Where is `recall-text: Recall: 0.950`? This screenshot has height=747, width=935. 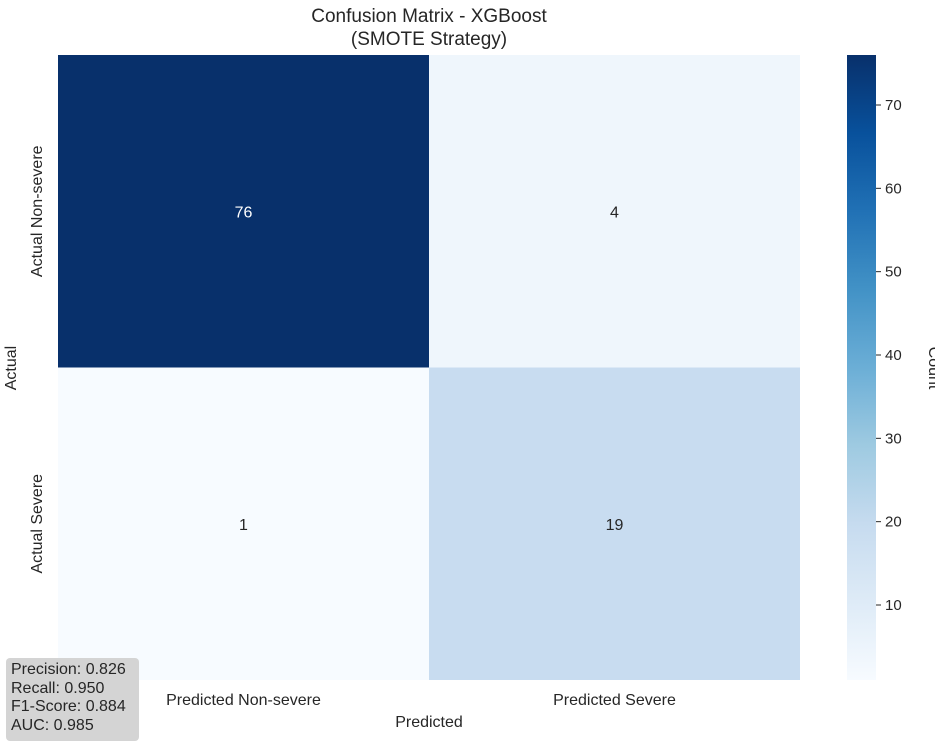
recall-text: Recall: 0.950 is located at coordinates (58, 688).